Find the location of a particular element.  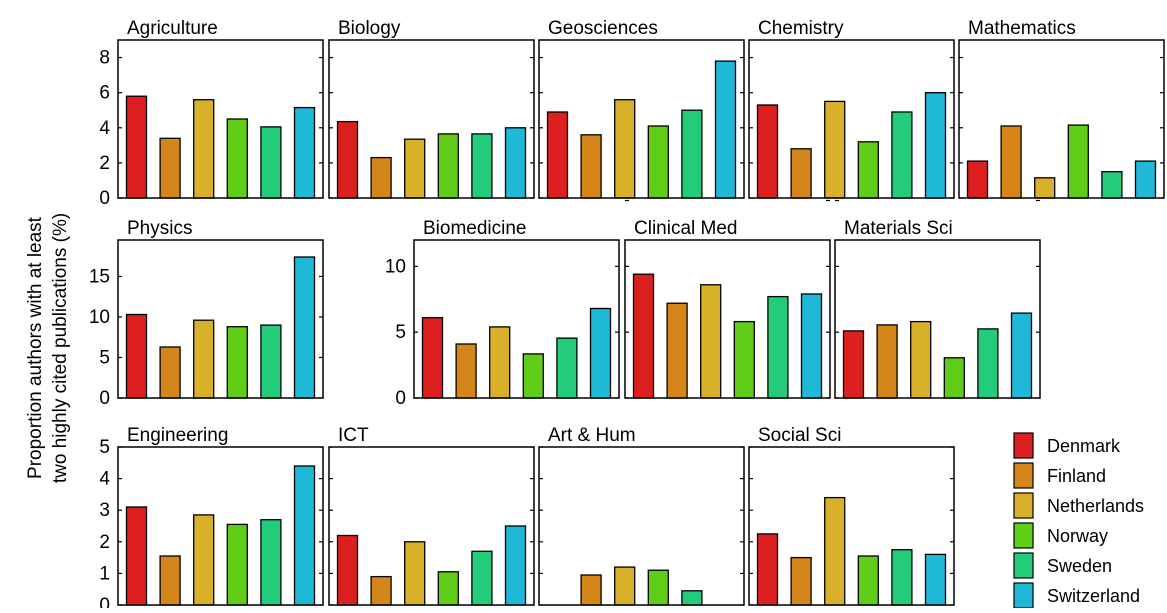

bar-agriculture-sweden is located at coordinates (271, 162).